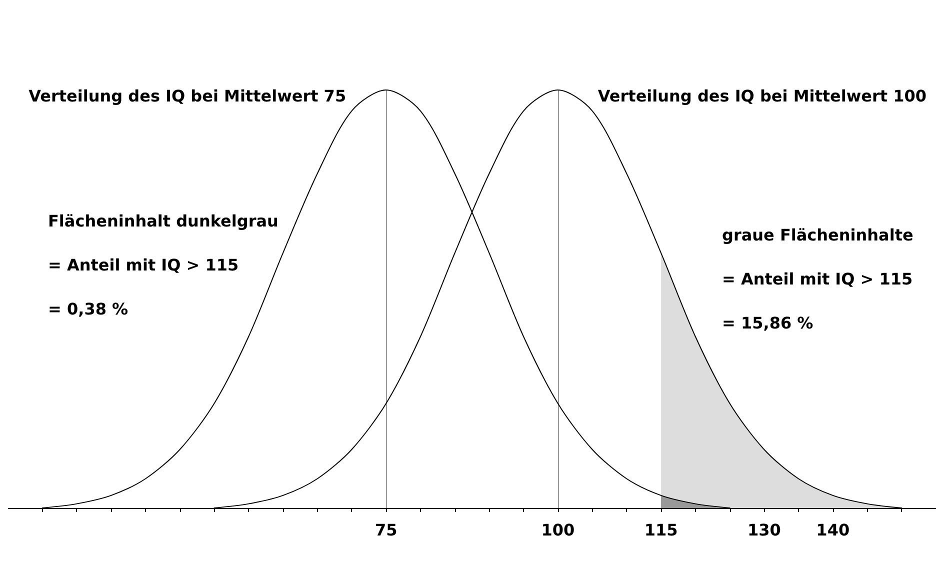  Describe the element at coordinates (386, 530) in the screenshot. I see `x-tick-label: 75` at that location.